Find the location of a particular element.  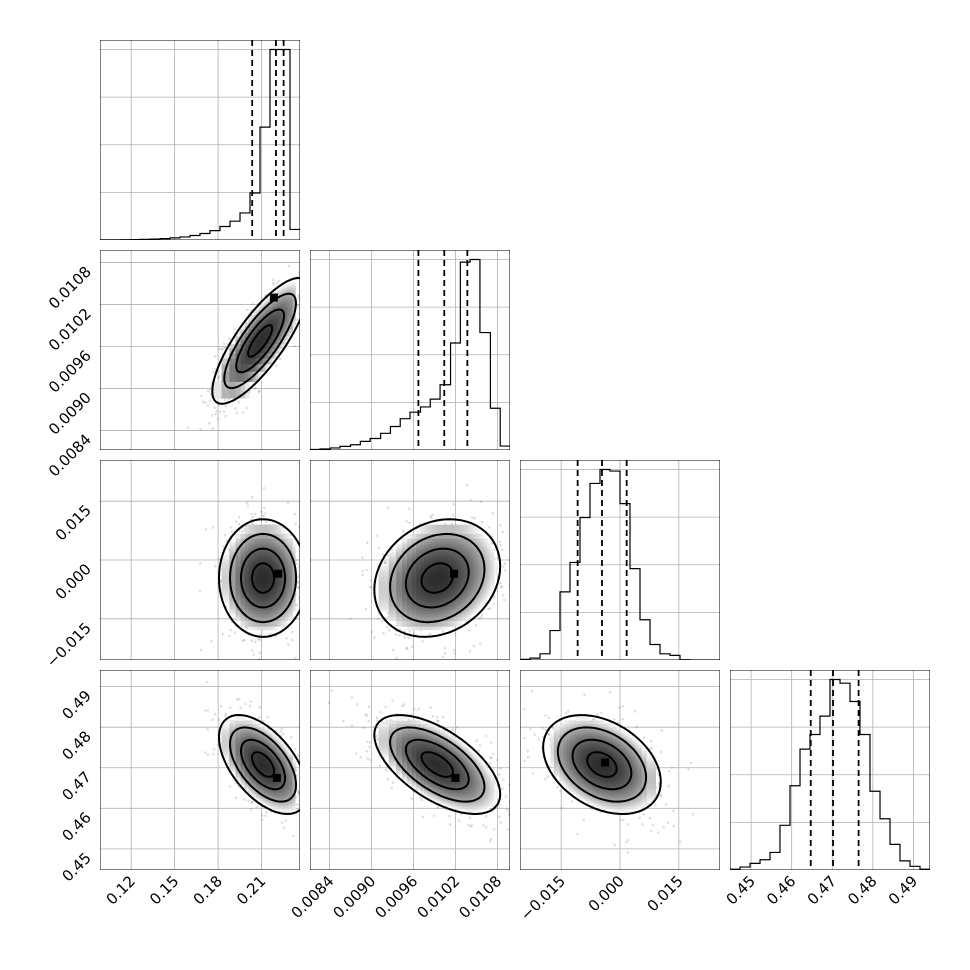

x-tick-label: 0.0090 is located at coordinates (355, 897).